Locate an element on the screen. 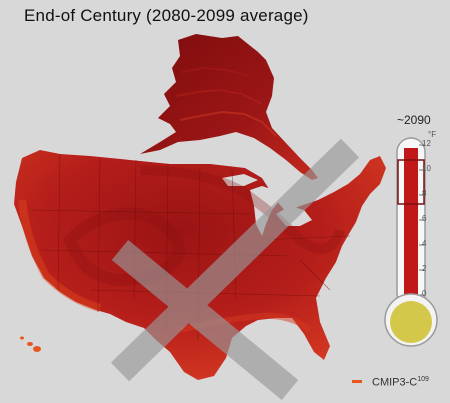 The width and height of the screenshot is (450, 403). thermometer-bulb is located at coordinates (411, 322).